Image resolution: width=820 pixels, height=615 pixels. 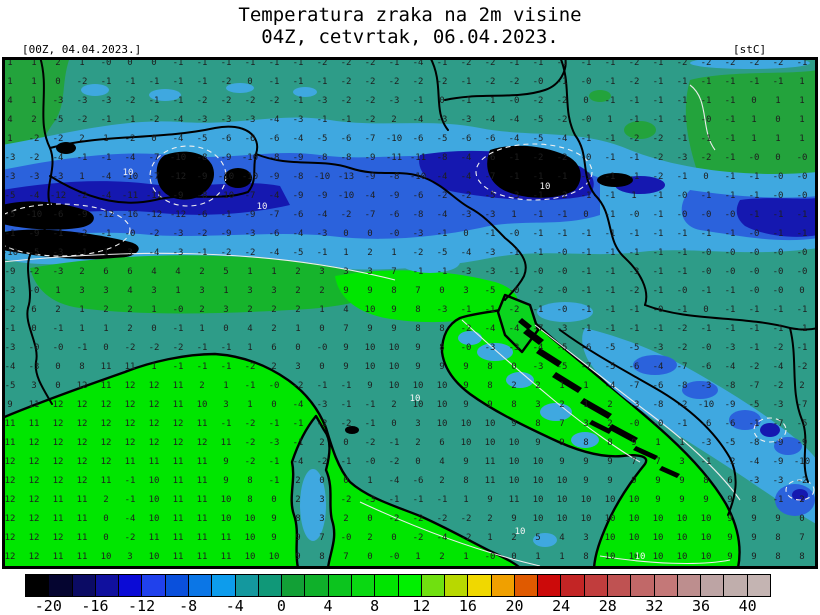 I want to click on colorbar-tick: 16, so click(x=467, y=606).